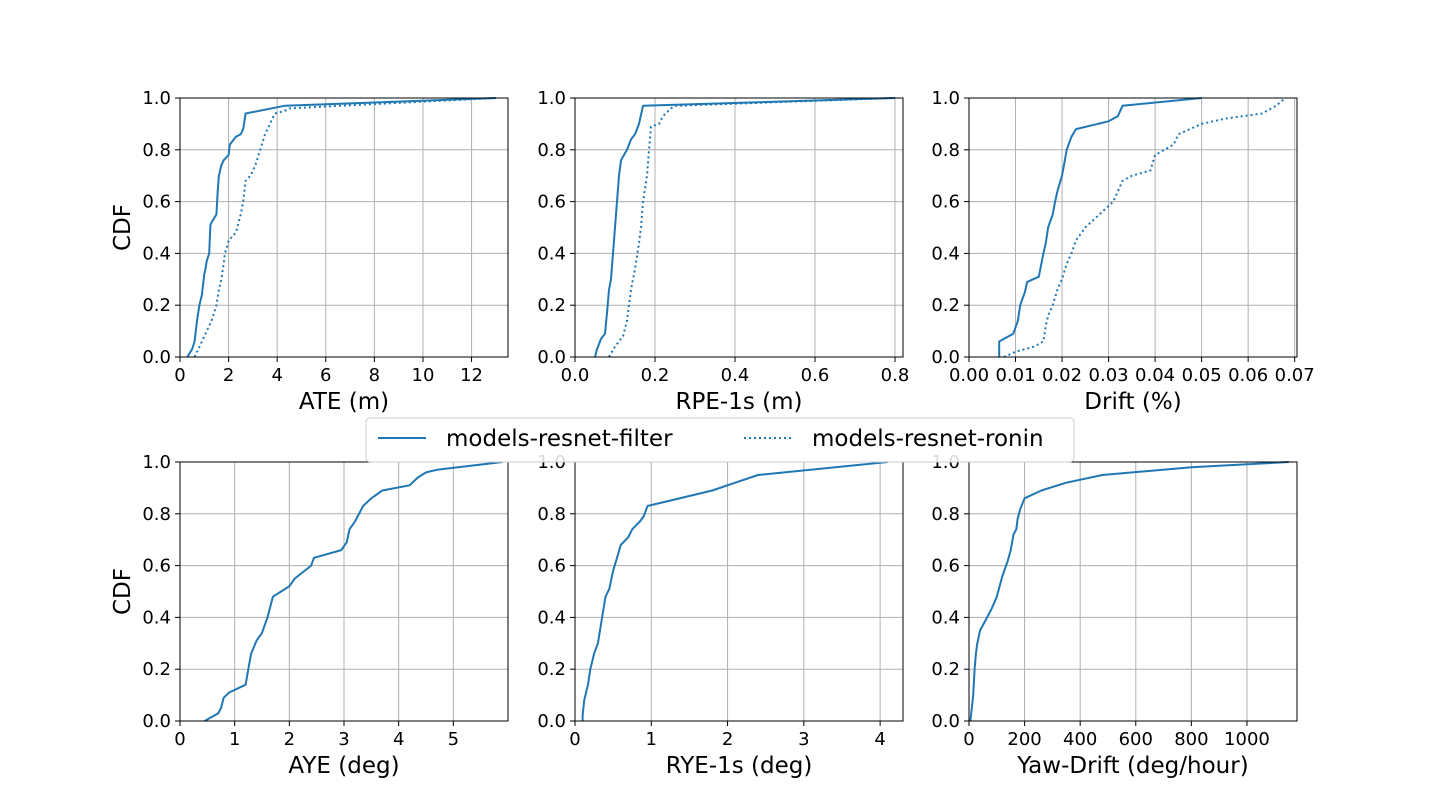  I want to click on x-tick-label-1: 0.01, so click(1015, 375).